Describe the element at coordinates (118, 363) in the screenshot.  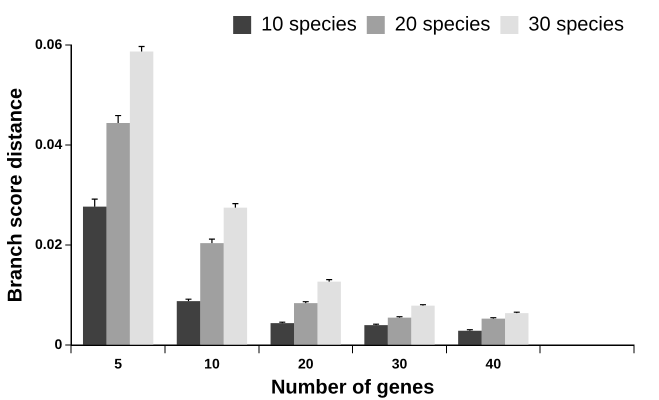
I see `x-tick-label: 5` at that location.